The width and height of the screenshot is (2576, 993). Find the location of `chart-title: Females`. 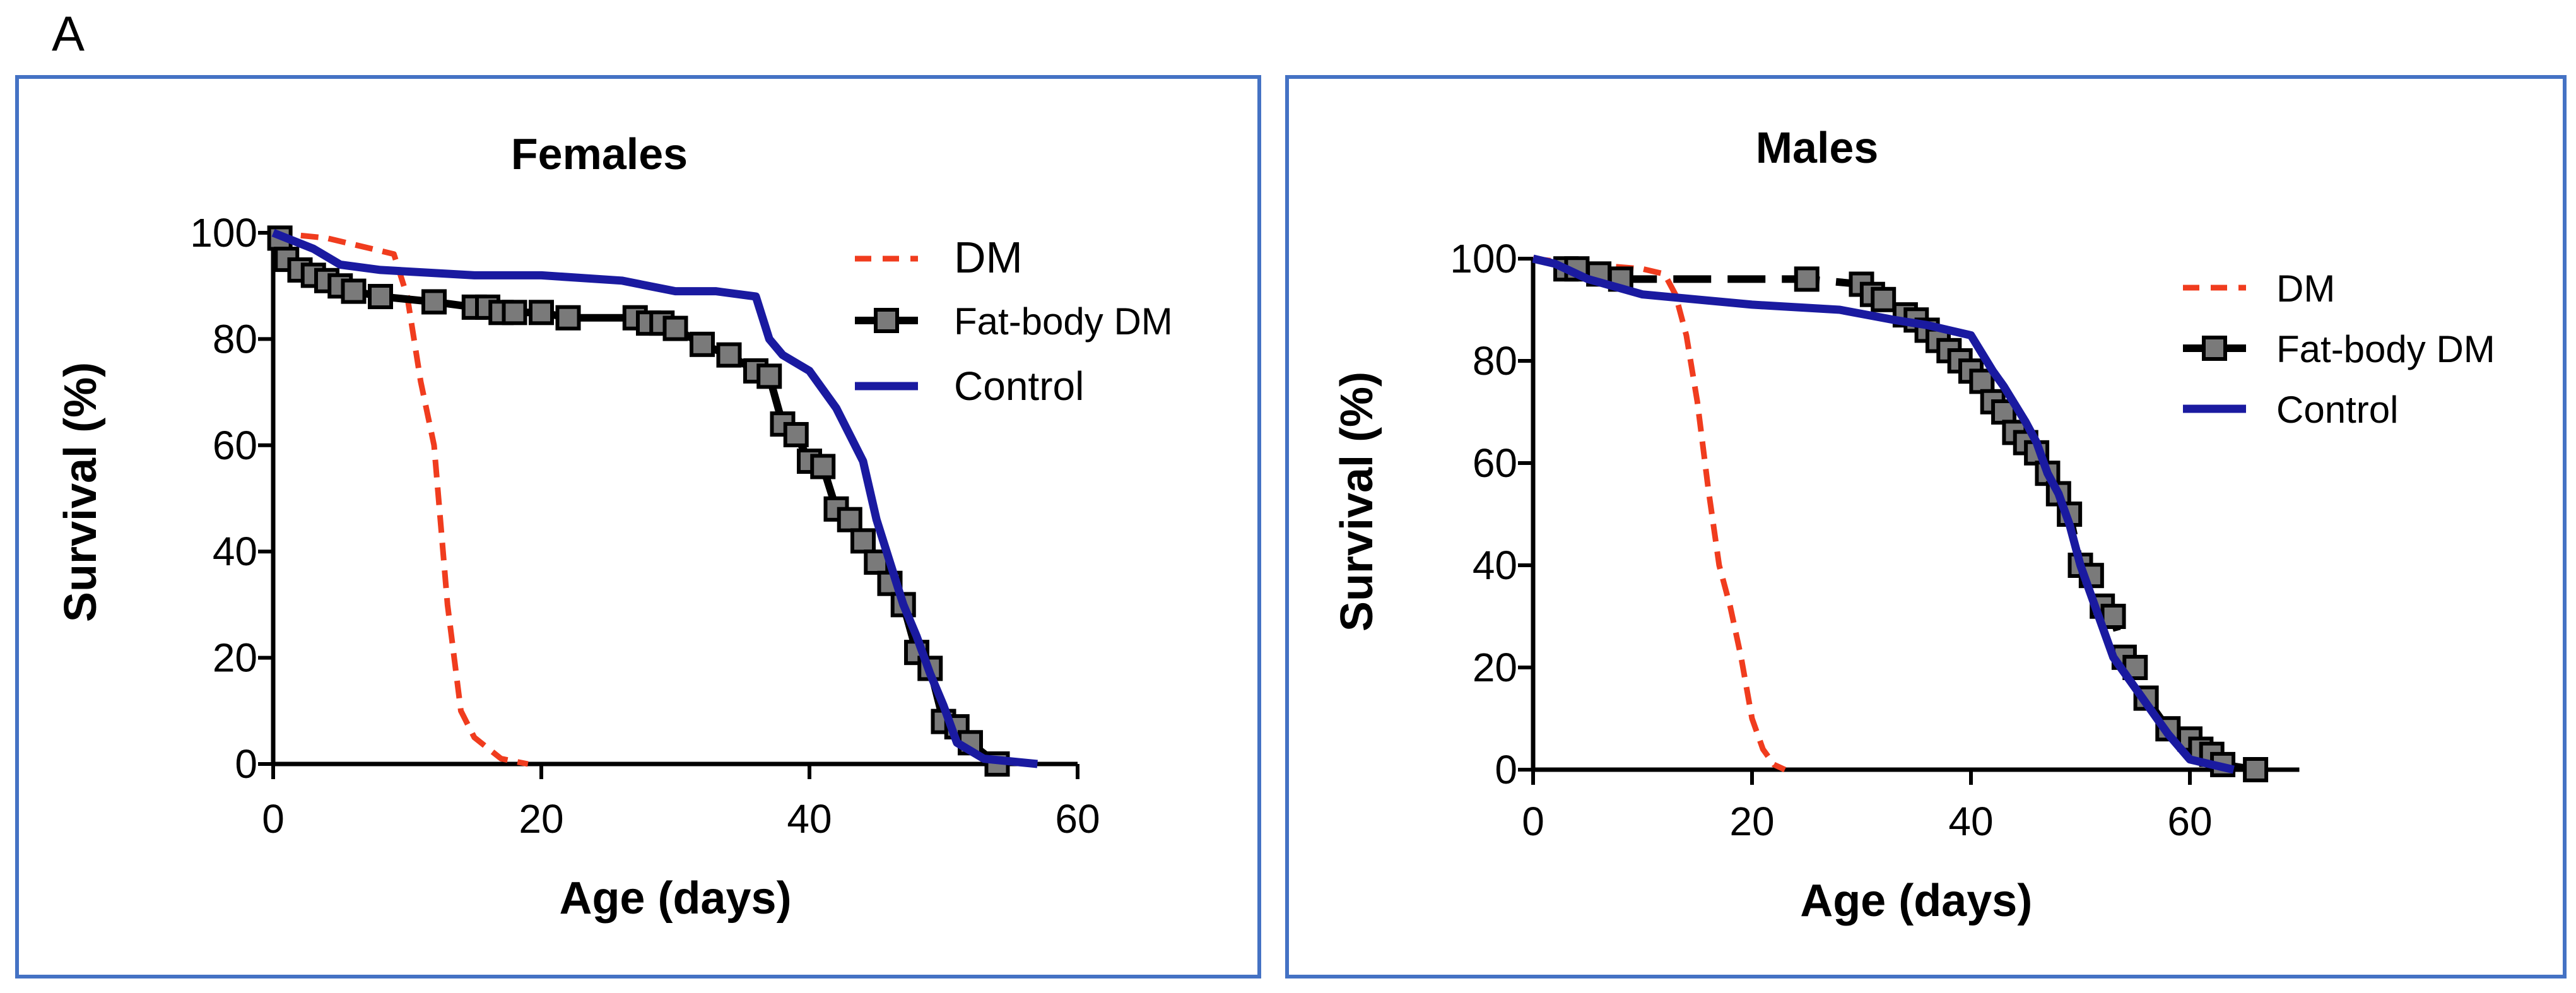

chart-title: Females is located at coordinates (599, 154).